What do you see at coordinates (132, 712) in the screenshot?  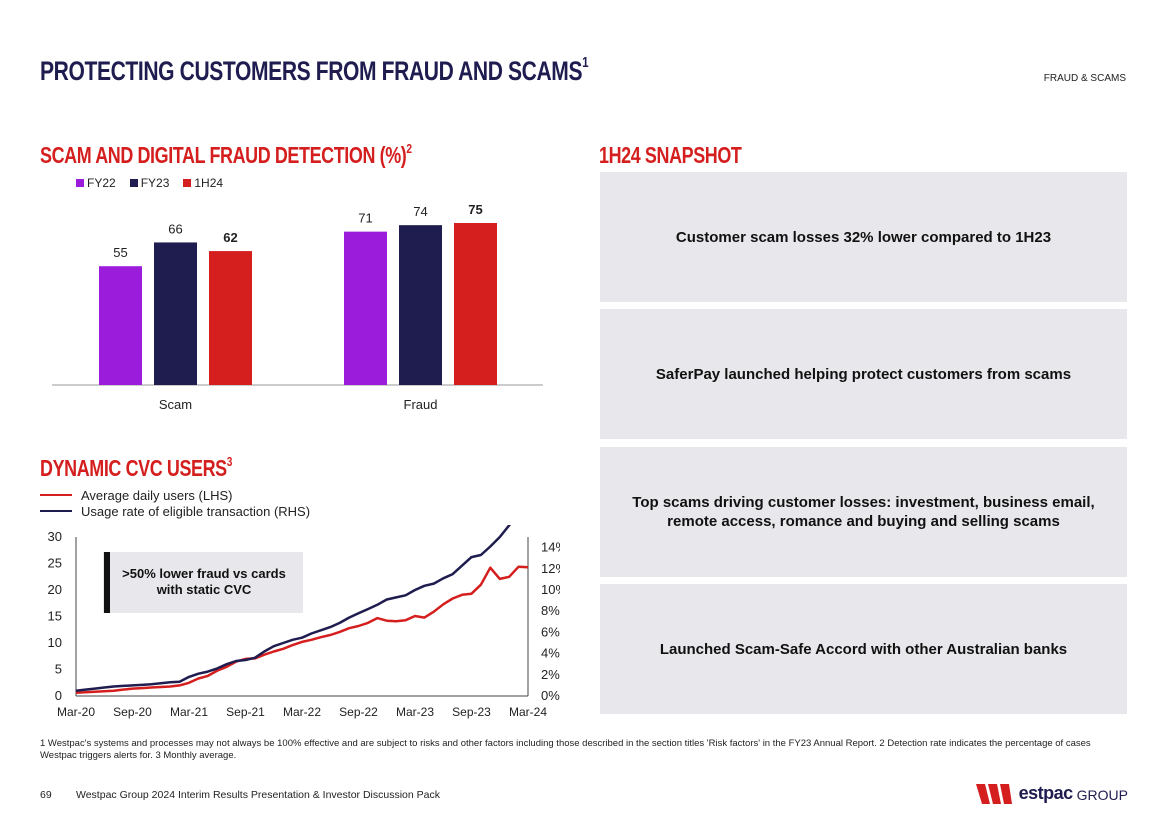 I see `x-tick-label: Sep-20` at bounding box center [132, 712].